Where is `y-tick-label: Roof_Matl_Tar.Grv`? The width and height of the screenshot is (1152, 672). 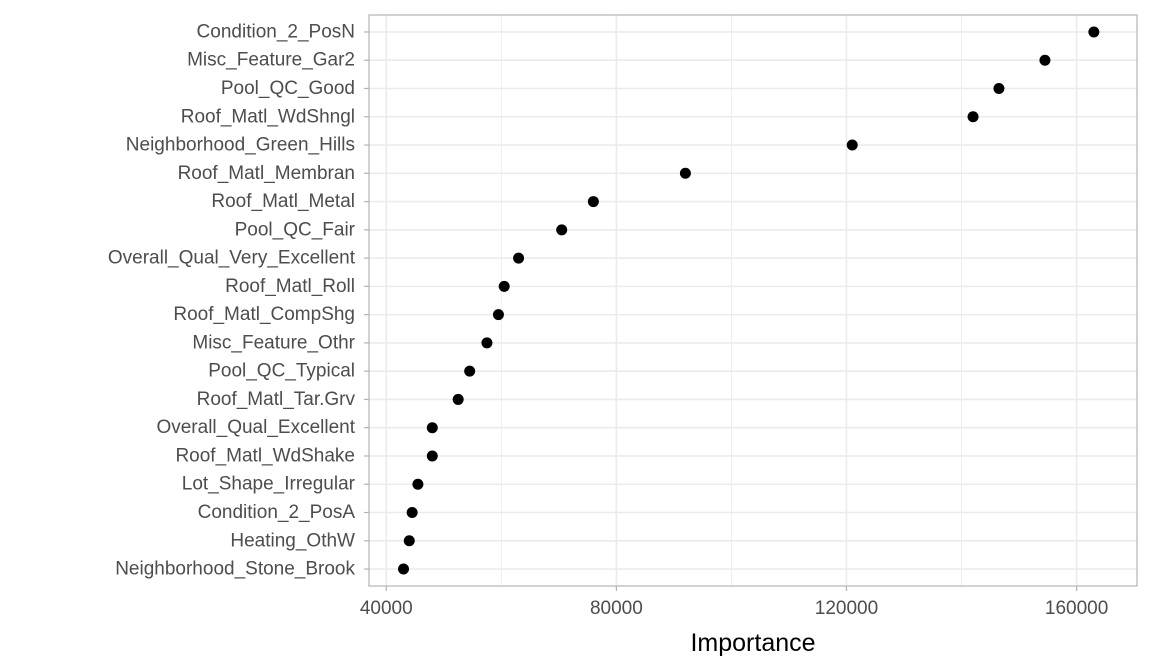 y-tick-label: Roof_Matl_Tar.Grv is located at coordinates (276, 399).